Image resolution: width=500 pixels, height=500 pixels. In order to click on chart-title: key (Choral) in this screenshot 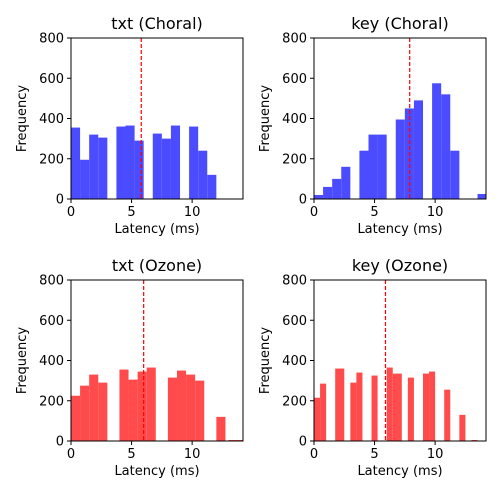, I will do `click(400, 23)`.